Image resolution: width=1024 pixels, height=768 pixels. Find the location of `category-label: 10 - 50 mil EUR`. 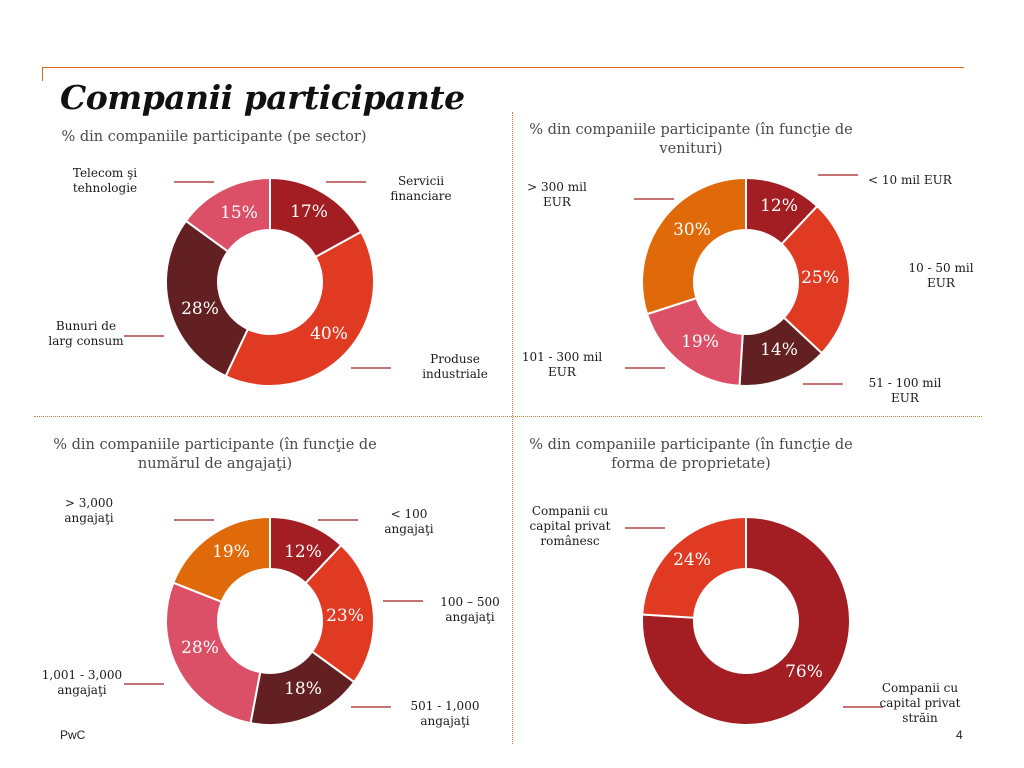

category-label: 10 - 50 mil EUR is located at coordinates (940, 275).